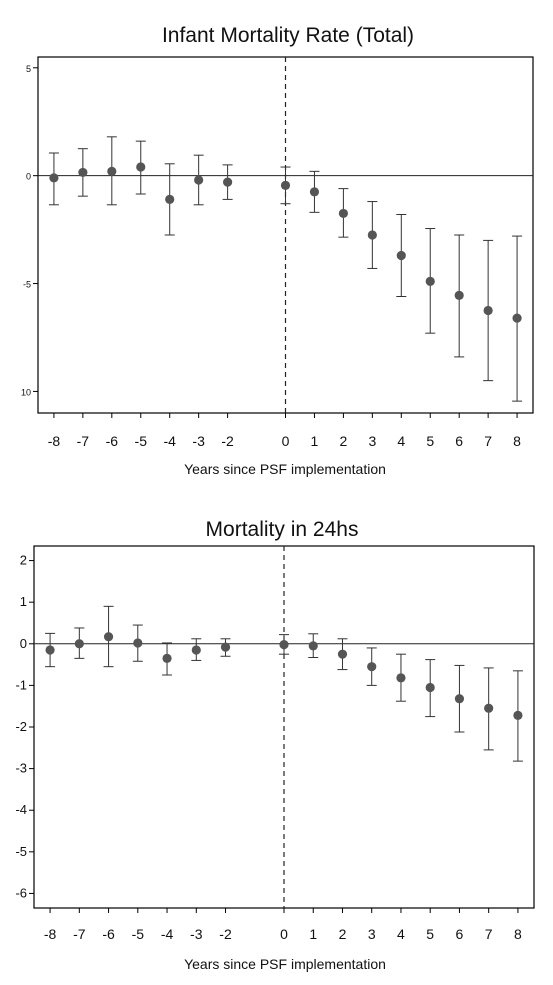 The width and height of the screenshot is (553, 985). What do you see at coordinates (21, 726) in the screenshot?
I see `y-tick-label: -2` at bounding box center [21, 726].